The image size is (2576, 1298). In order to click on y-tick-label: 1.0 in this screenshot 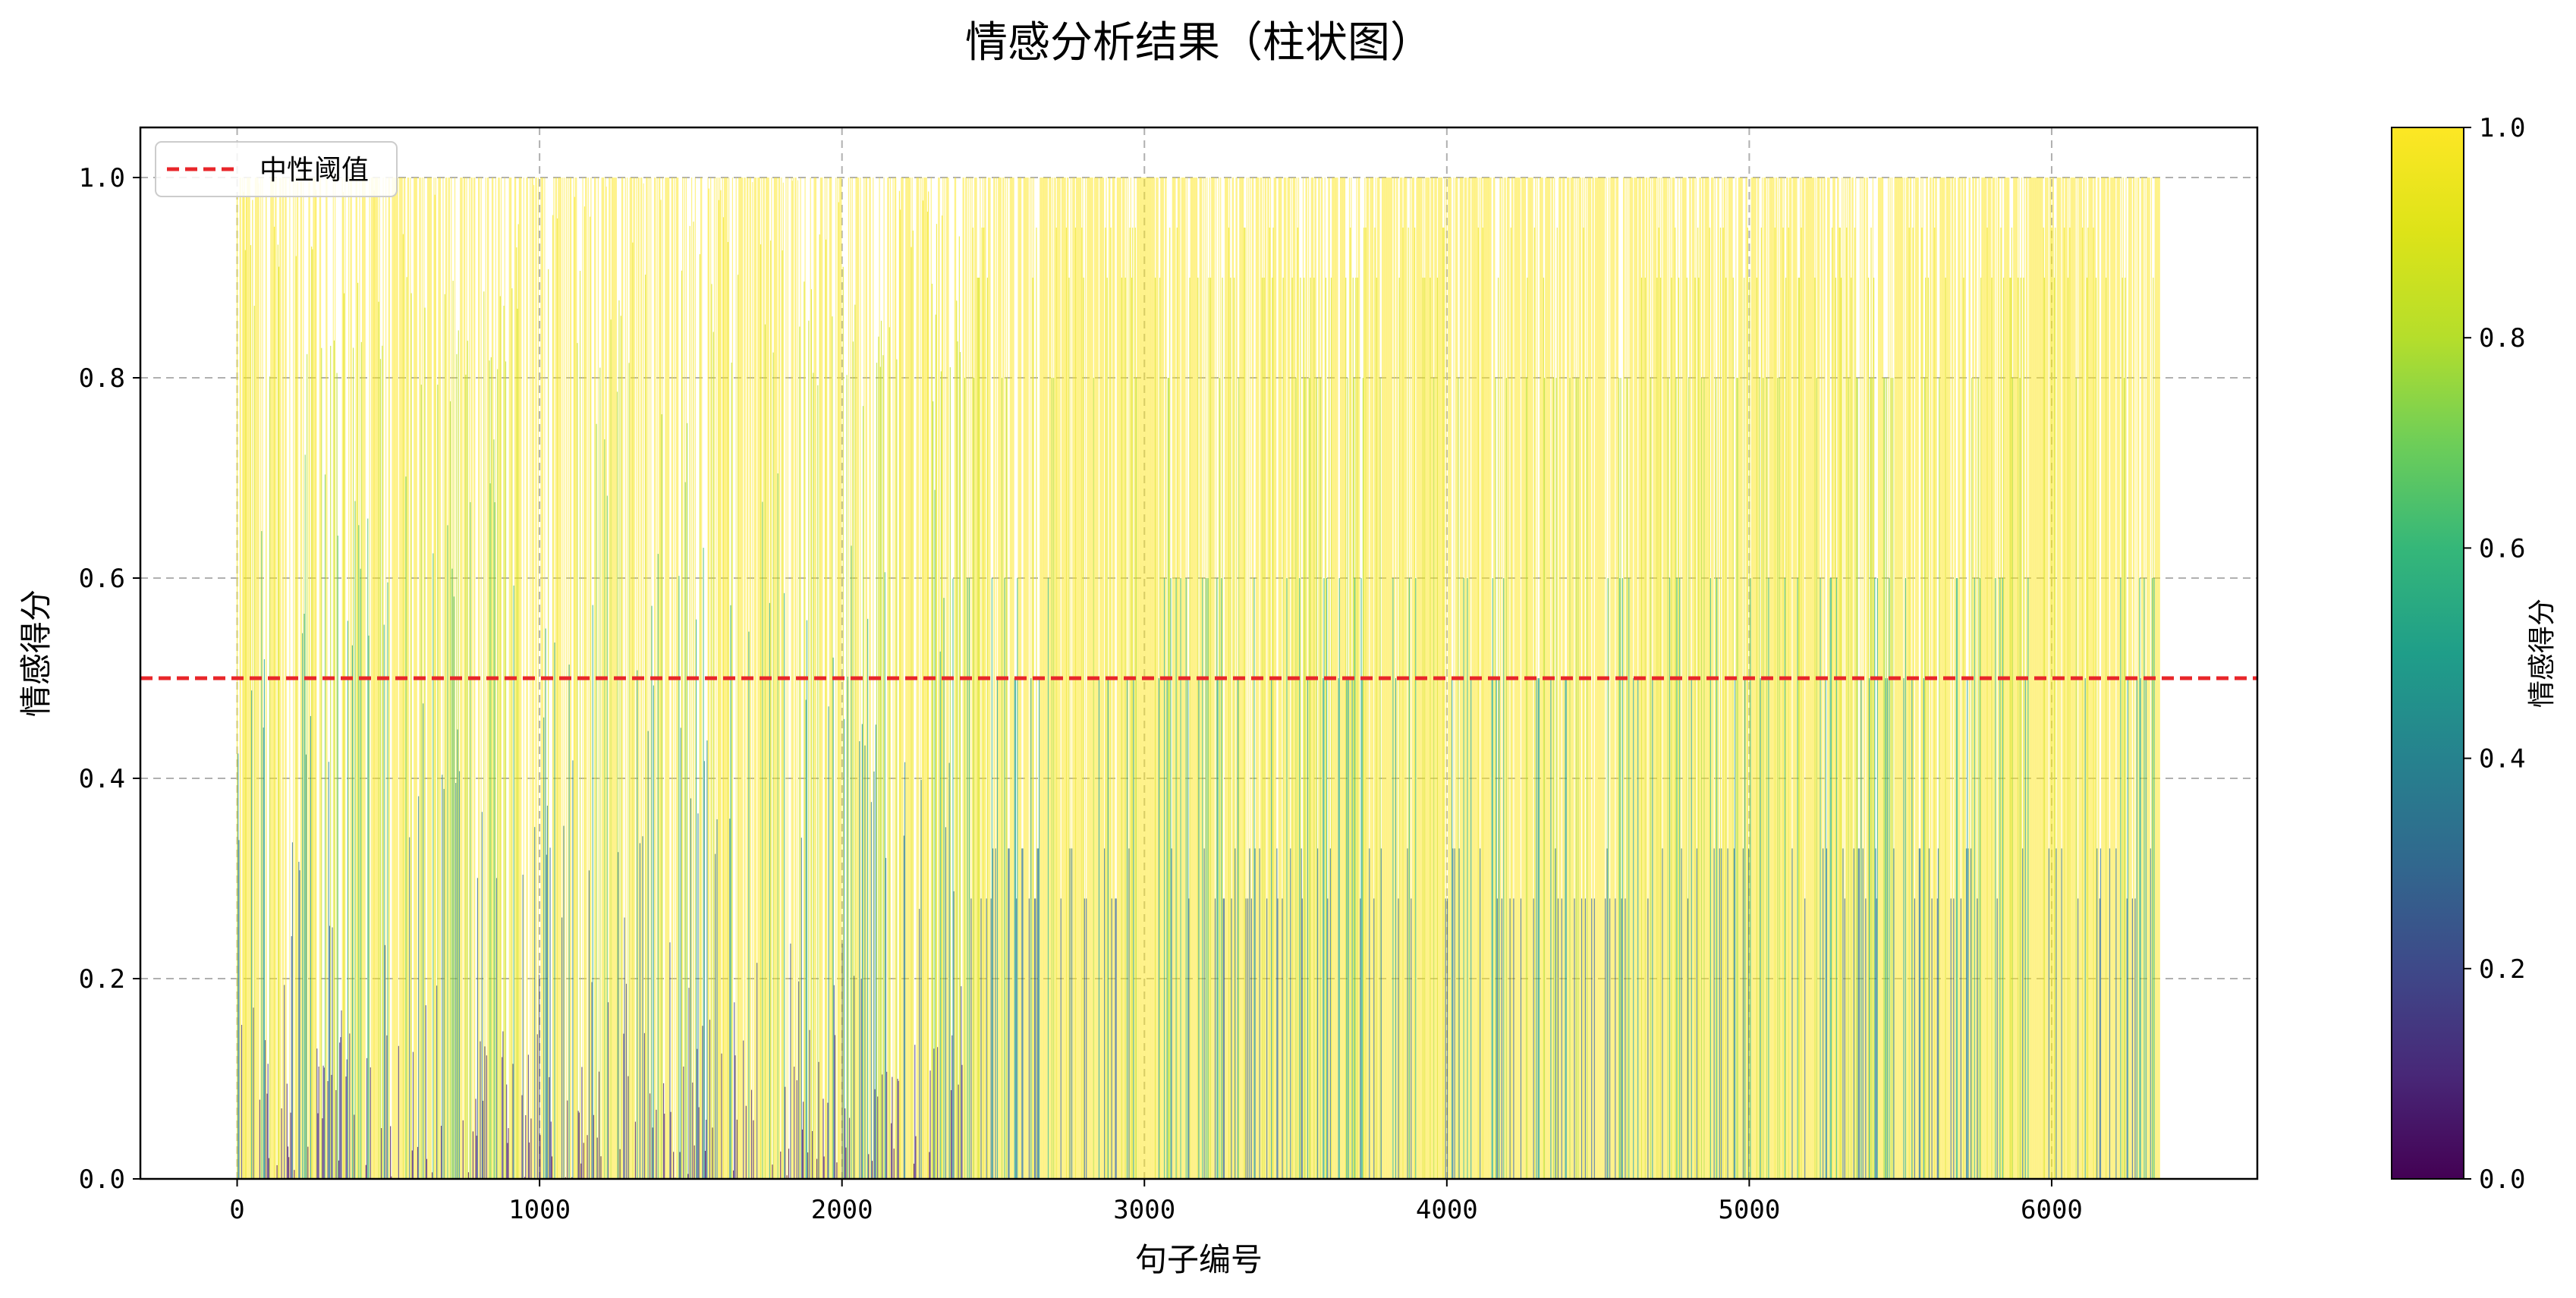, I will do `click(102, 178)`.